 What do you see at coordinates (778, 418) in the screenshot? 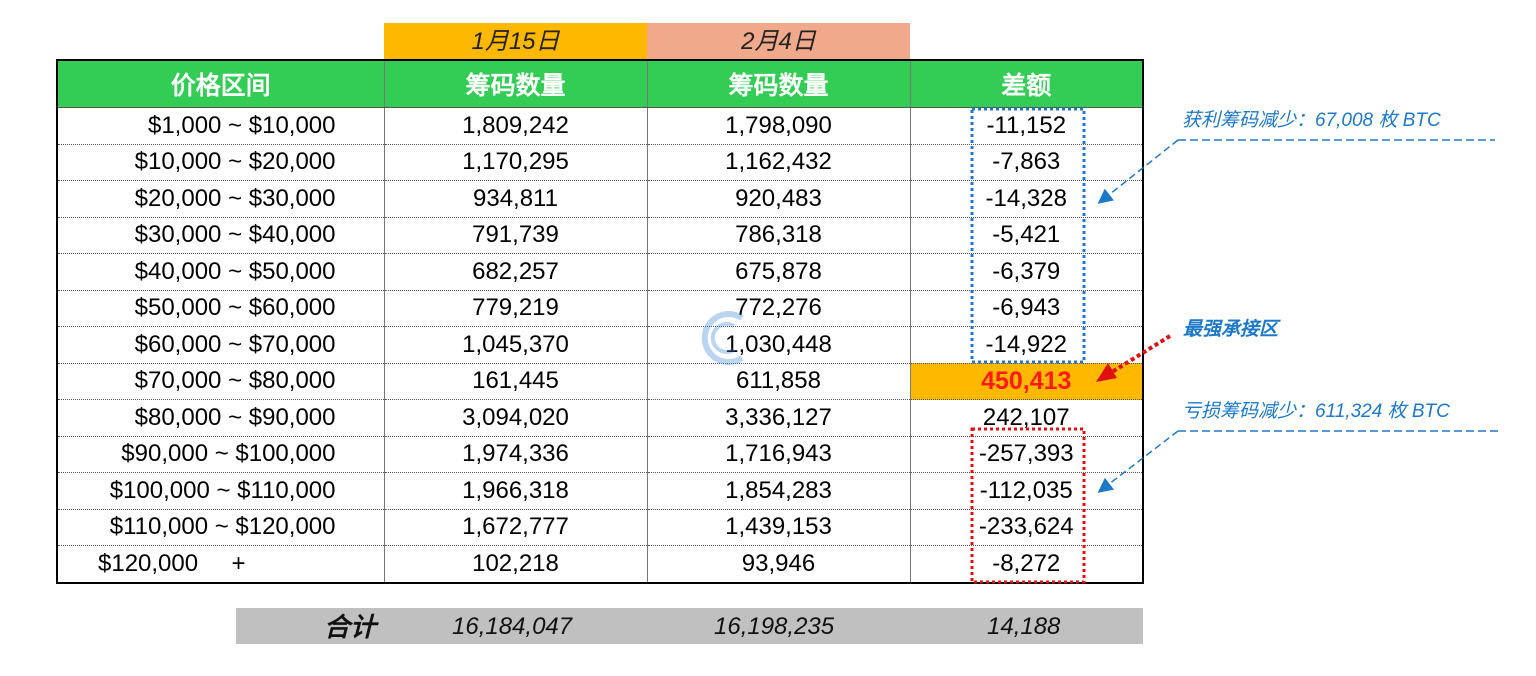
I see `chips-feb-cell: 3,336,127` at bounding box center [778, 418].